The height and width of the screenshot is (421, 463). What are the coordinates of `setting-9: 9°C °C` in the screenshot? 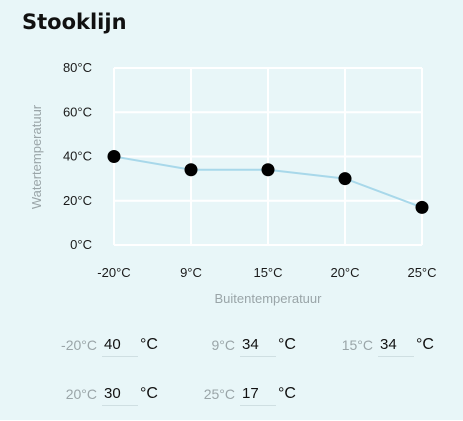 It's located at (245, 345).